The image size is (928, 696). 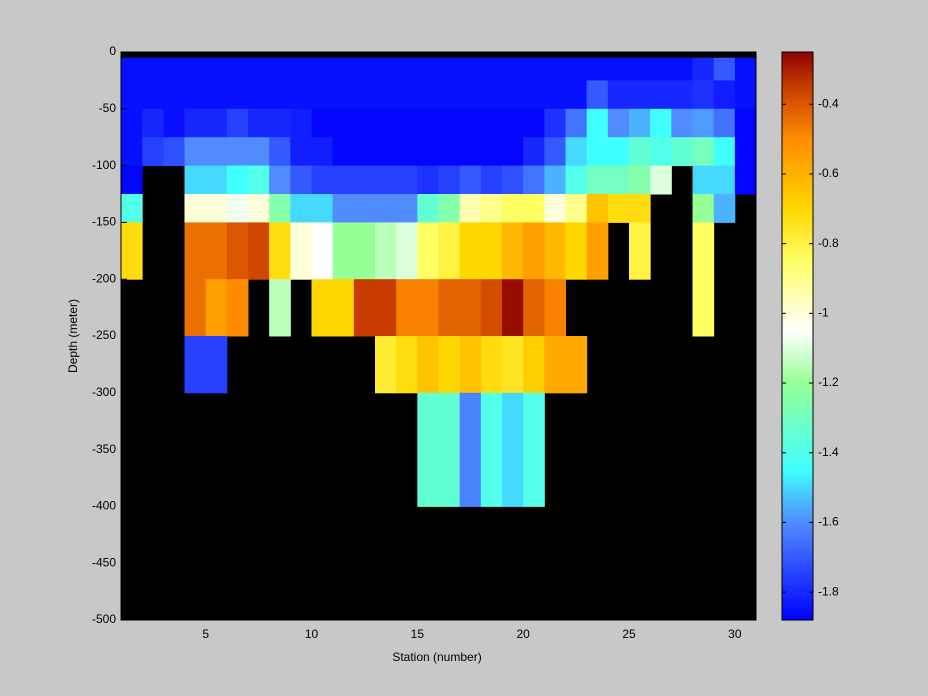 I want to click on y-tick-label: -100, so click(x=104, y=165).